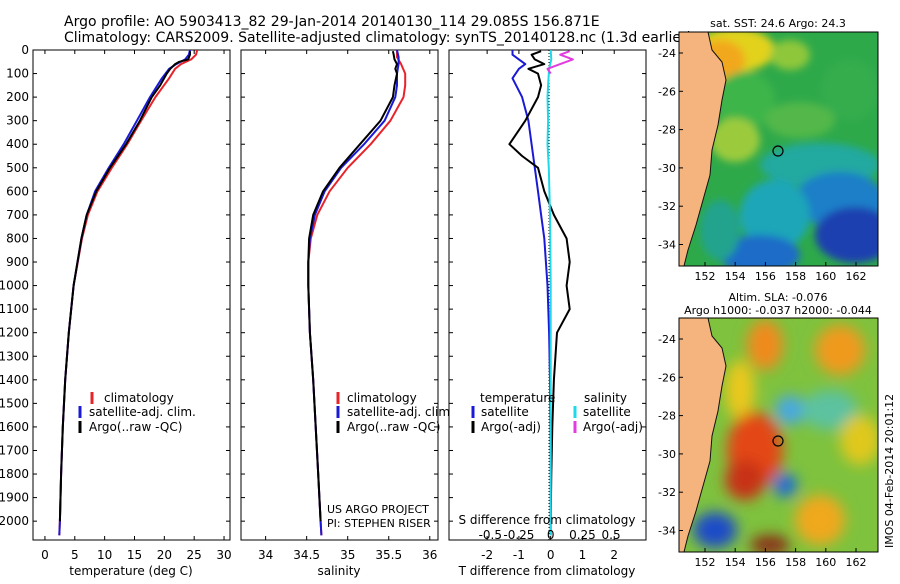 The width and height of the screenshot is (900, 584). What do you see at coordinates (777, 297) in the screenshot?
I see `sla-map-title1: Altim. SLA: -0.076` at bounding box center [777, 297].